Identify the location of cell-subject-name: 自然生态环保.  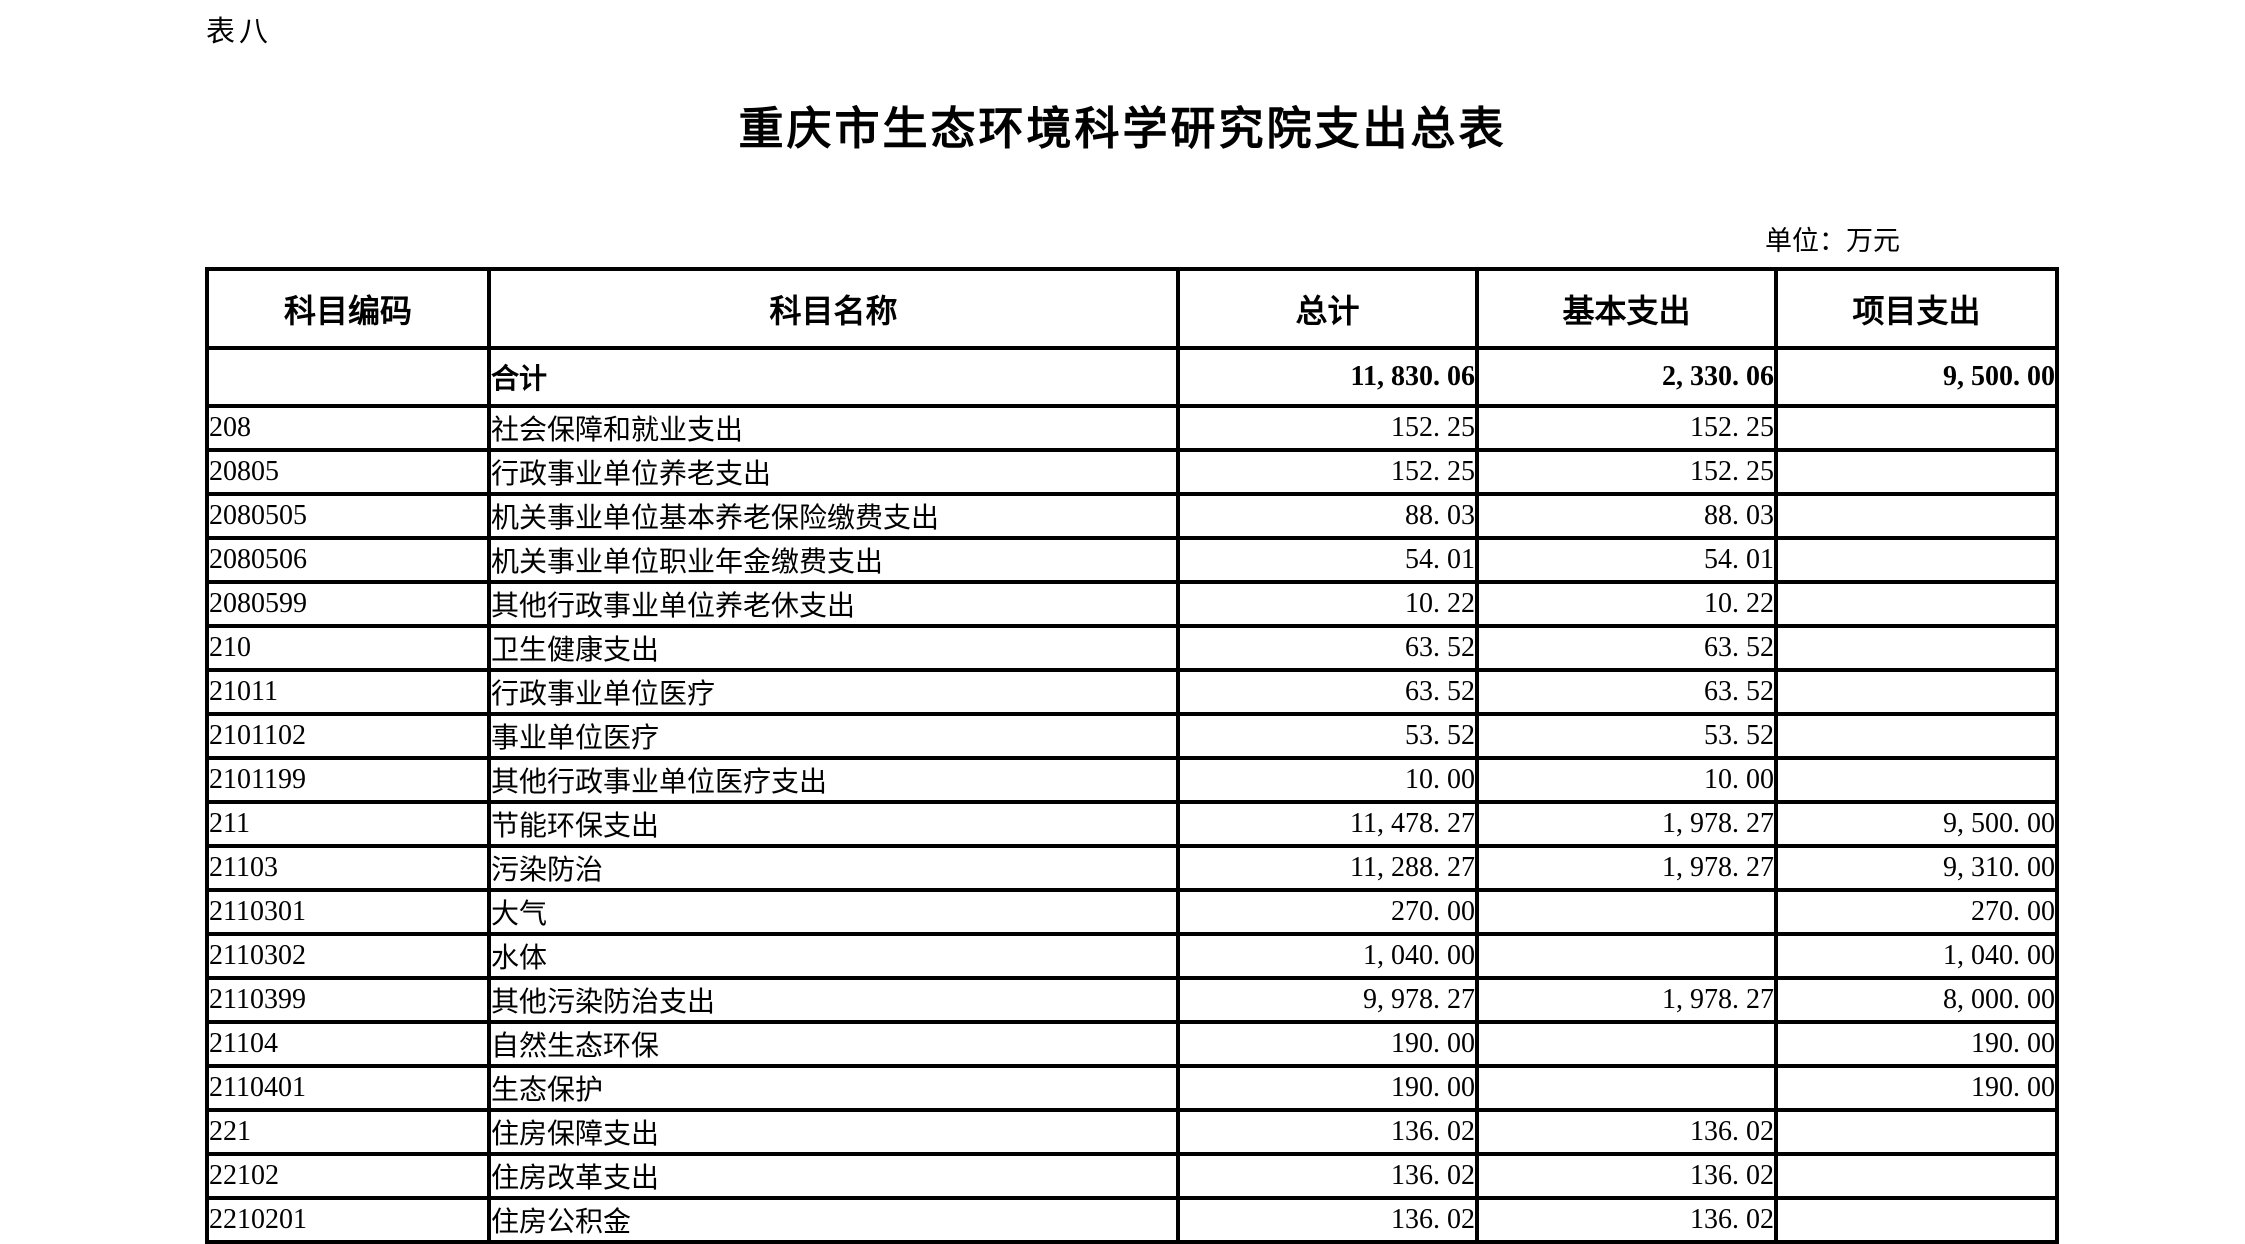
(833, 1044).